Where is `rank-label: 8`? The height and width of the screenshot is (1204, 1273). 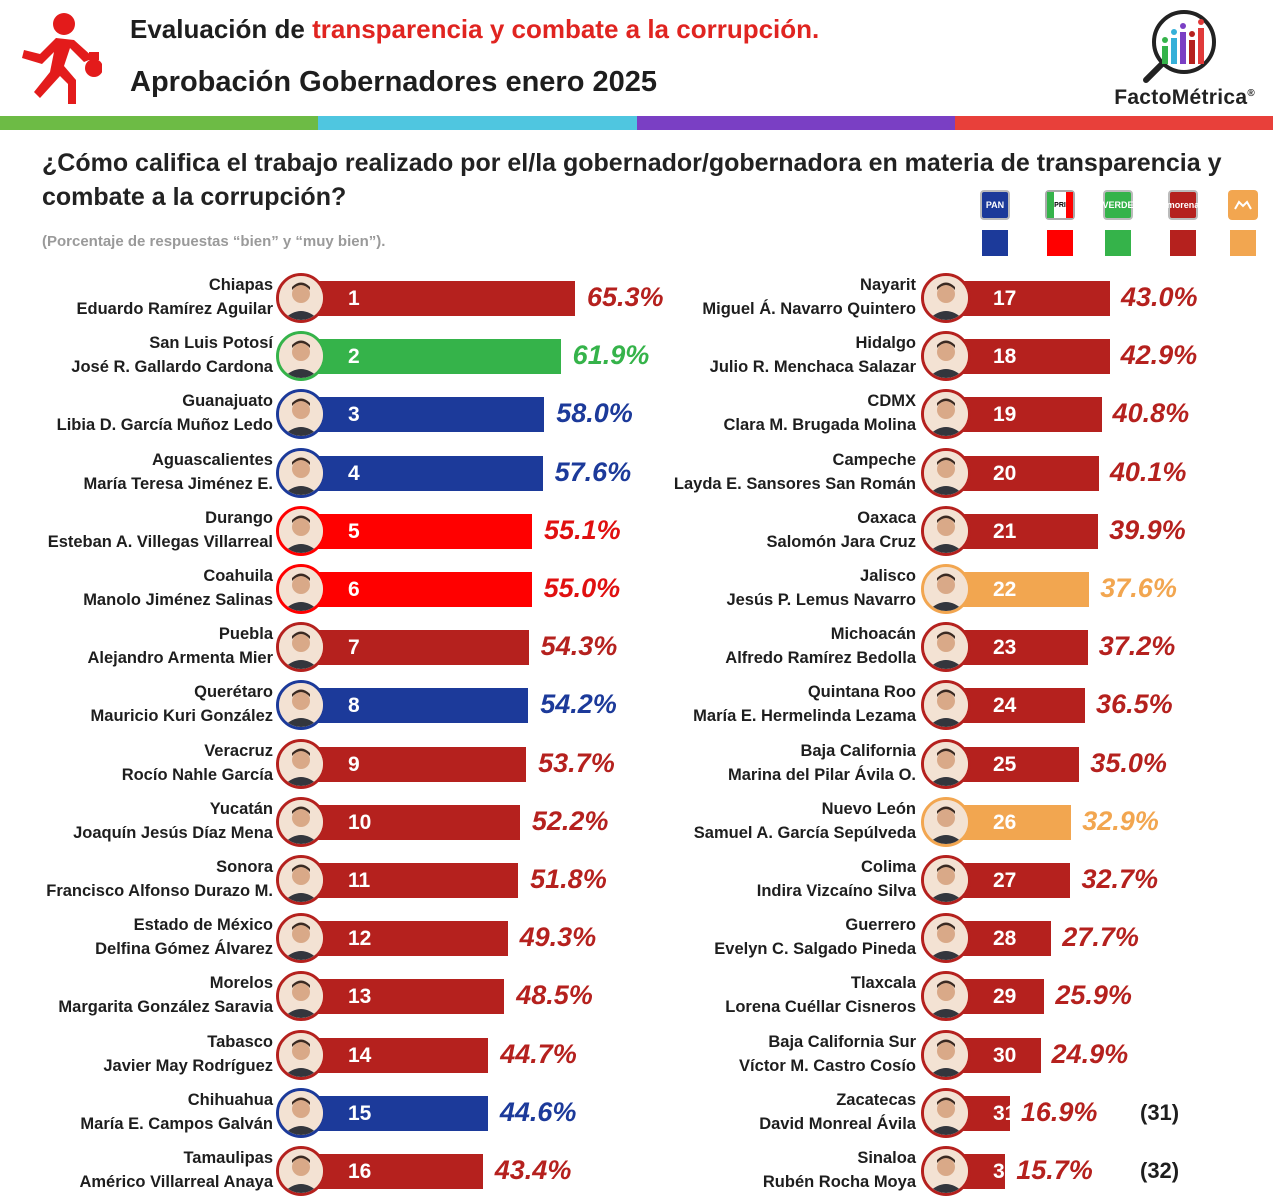 rank-label: 8 is located at coordinates (354, 706).